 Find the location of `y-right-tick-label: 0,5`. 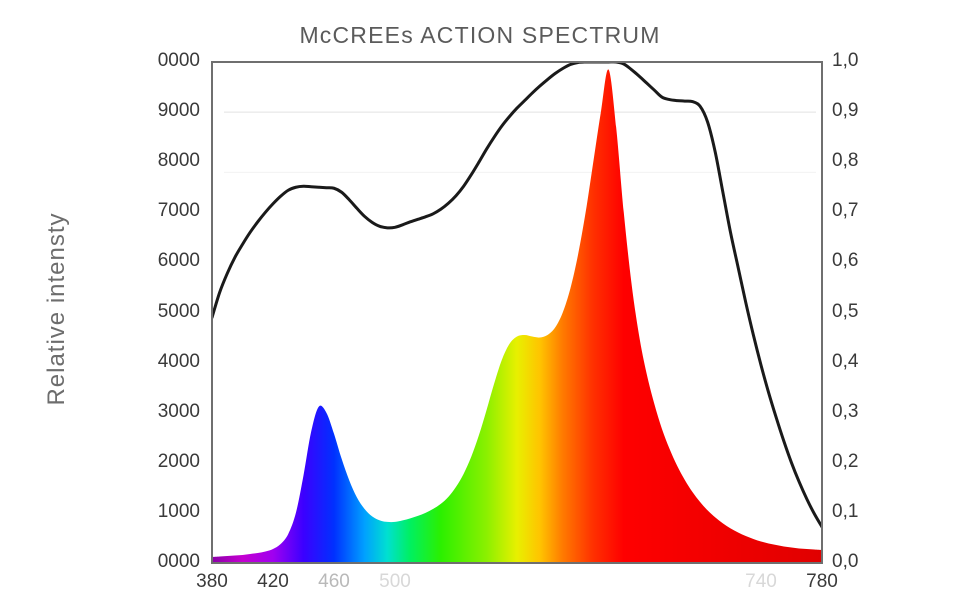

y-right-tick-label: 0,5 is located at coordinates (845, 311).